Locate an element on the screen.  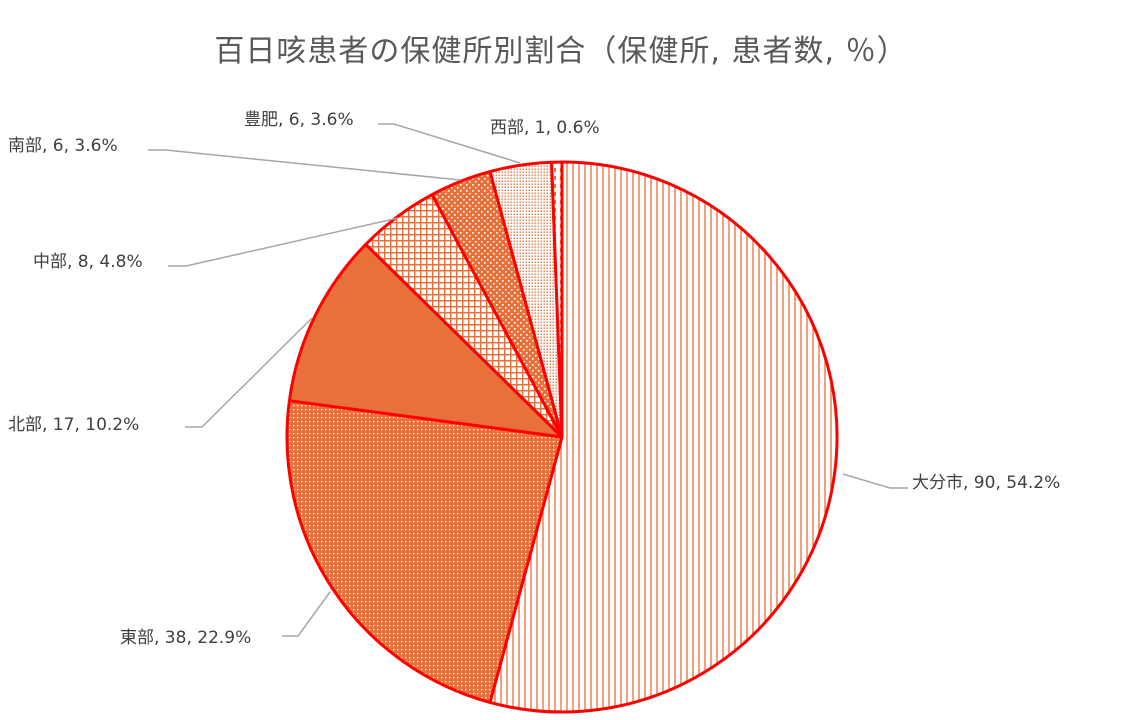
data-label-5: 南部, 6, 3.6% is located at coordinates (63, 146).